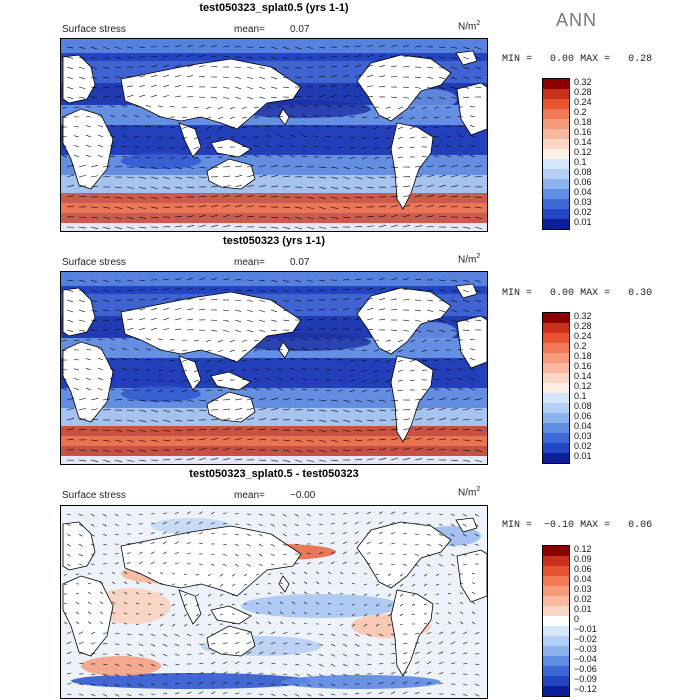  I want to click on panel-1-colorbar, so click(556, 154).